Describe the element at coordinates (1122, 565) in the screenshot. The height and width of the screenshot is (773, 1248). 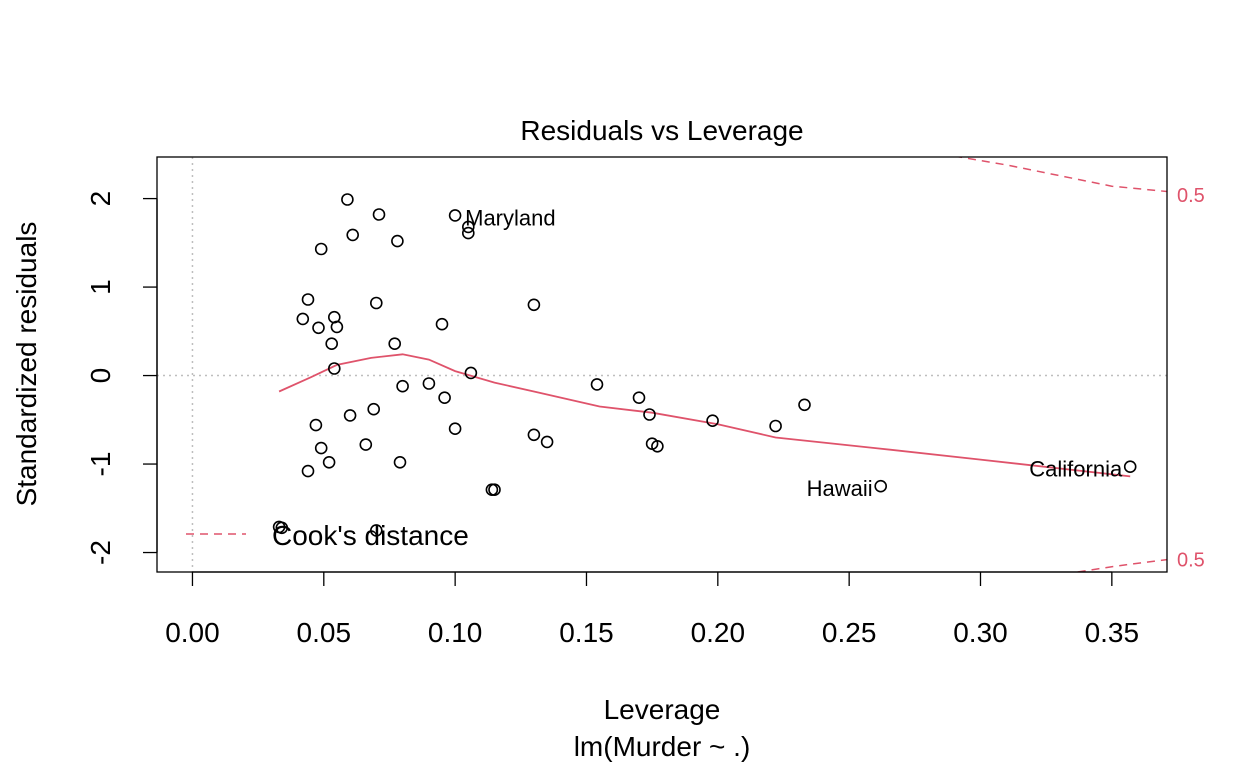
I see `cooks-contour-lower` at that location.